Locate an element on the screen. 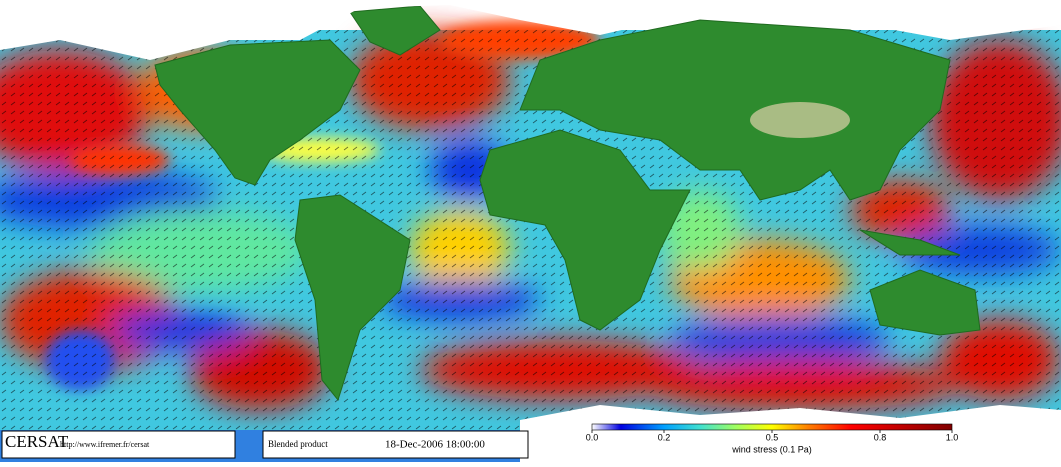  info-box is located at coordinates (395, 444).